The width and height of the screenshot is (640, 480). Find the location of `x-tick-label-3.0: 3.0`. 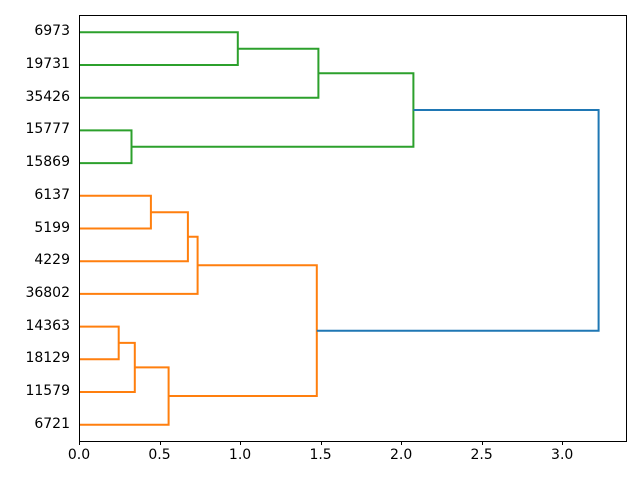

x-tick-label-3.0: 3.0 is located at coordinates (562, 455).